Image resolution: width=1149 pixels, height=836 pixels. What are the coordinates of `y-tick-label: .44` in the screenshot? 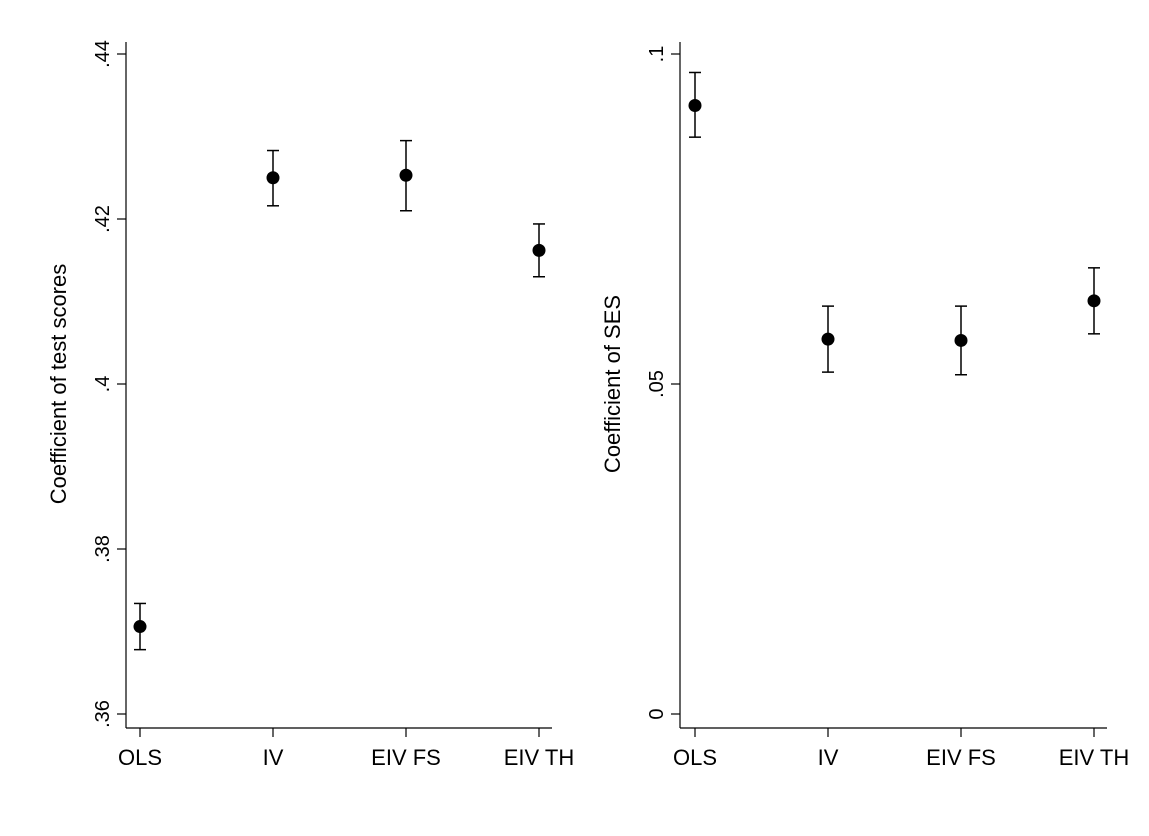 It's located at (103, 54).